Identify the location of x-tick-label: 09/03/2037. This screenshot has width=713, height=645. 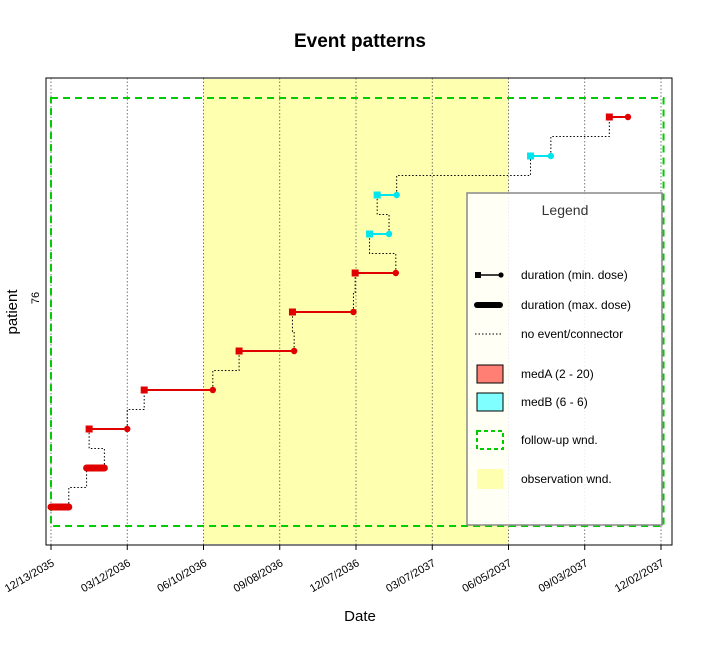
(564, 576).